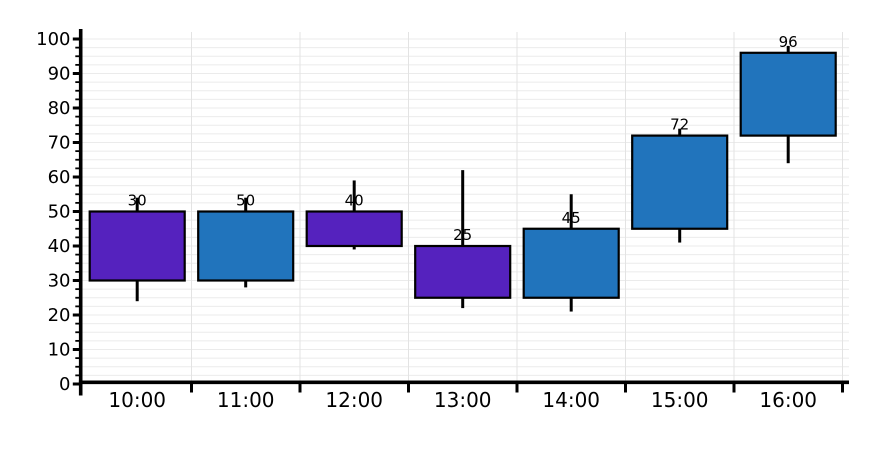 The width and height of the screenshot is (892, 450). Describe the element at coordinates (59, 108) in the screenshot. I see `y-tick-label: 80` at that location.